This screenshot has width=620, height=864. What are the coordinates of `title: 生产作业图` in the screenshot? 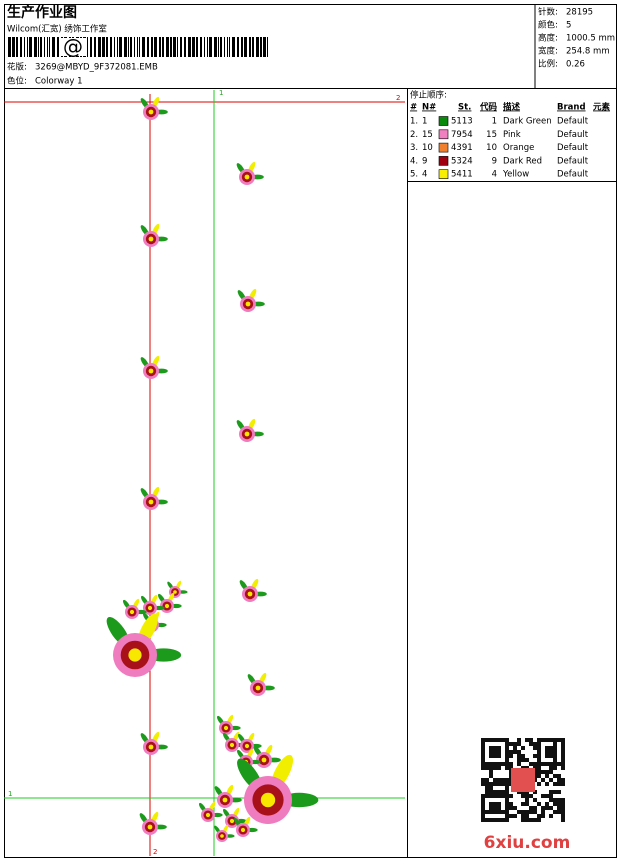 It's located at (42, 12).